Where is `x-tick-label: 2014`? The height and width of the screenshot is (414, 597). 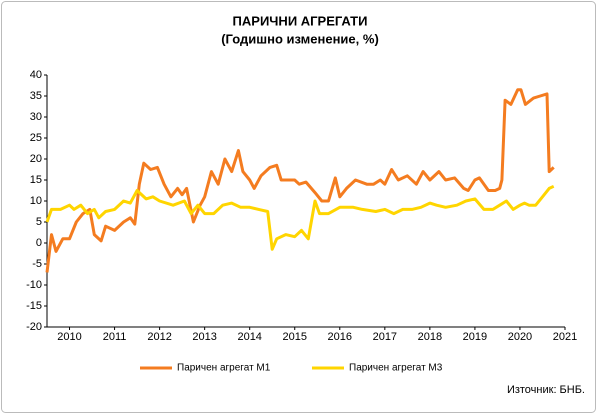
x-tick-label: 2014 is located at coordinates (249, 337).